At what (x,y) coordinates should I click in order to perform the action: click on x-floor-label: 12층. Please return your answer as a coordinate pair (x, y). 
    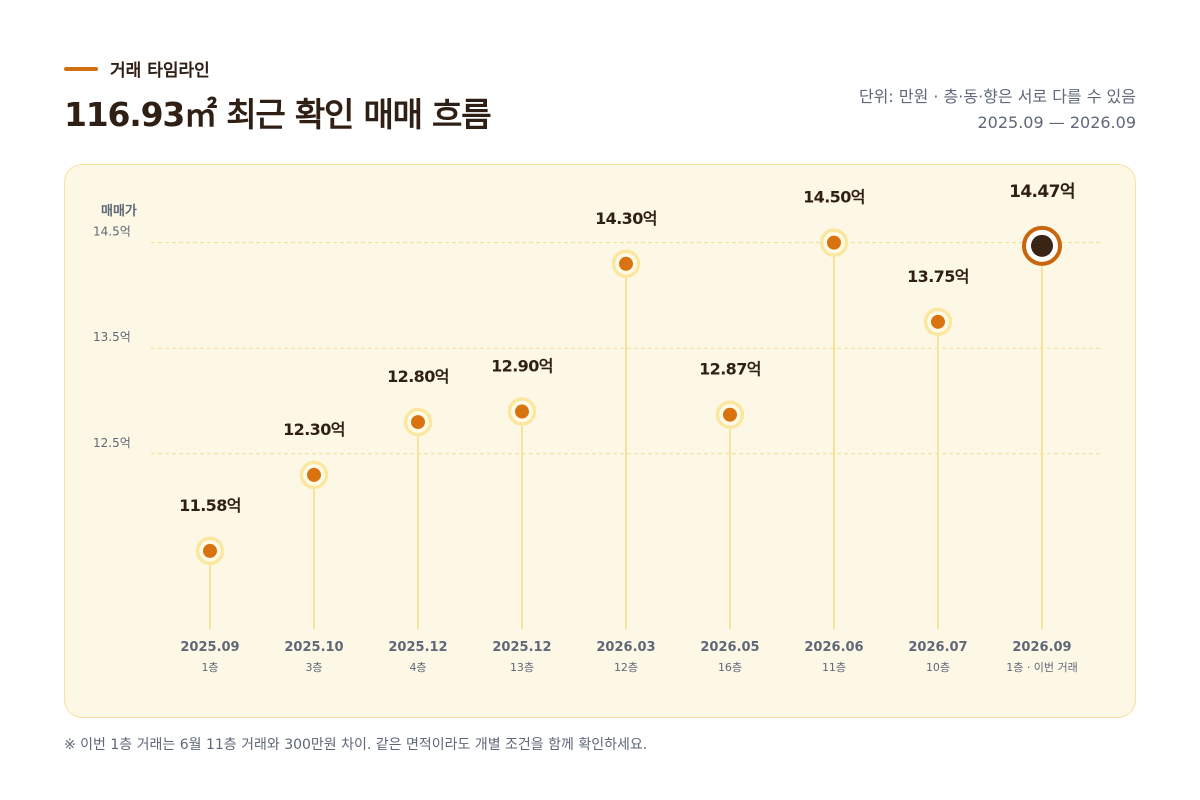
    Looking at the image, I should click on (626, 667).